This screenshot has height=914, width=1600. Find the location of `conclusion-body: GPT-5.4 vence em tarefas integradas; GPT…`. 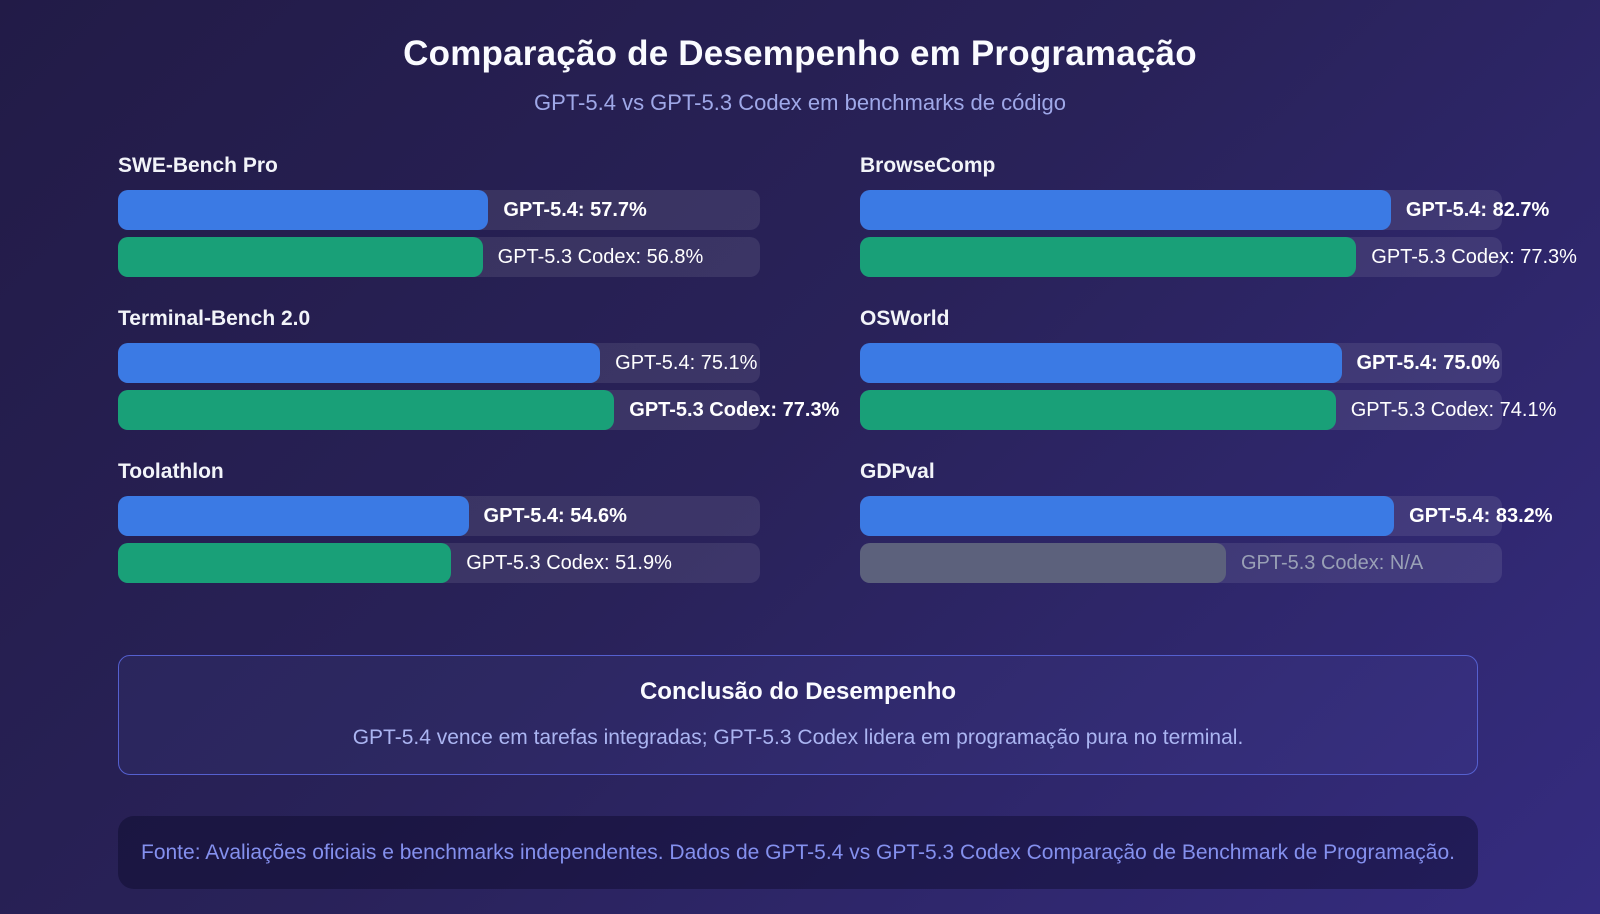

conclusion-body: GPT-5.4 vence em tarefas integradas; GPT… is located at coordinates (798, 737).